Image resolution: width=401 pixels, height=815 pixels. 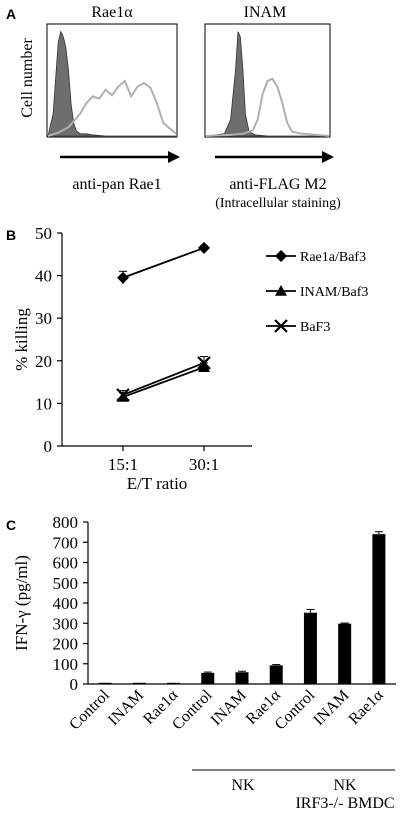 I want to click on histogram-right-frame, so click(x=267, y=80).